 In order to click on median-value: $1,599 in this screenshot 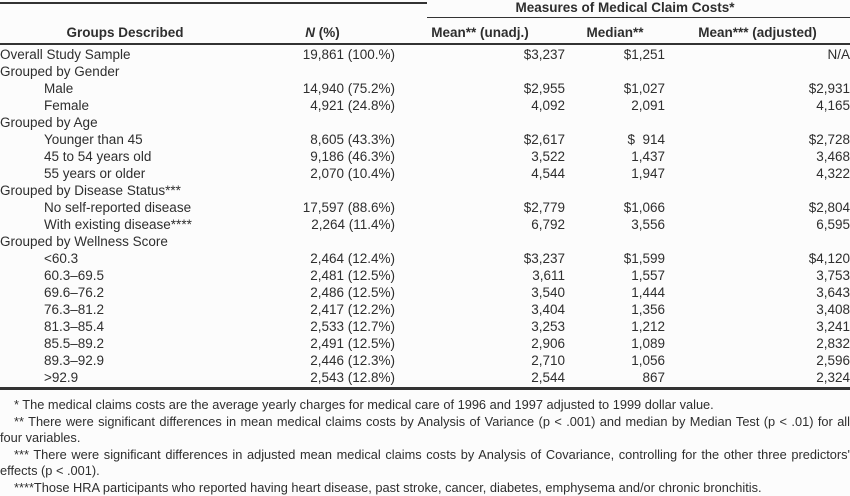, I will do `click(644, 258)`.